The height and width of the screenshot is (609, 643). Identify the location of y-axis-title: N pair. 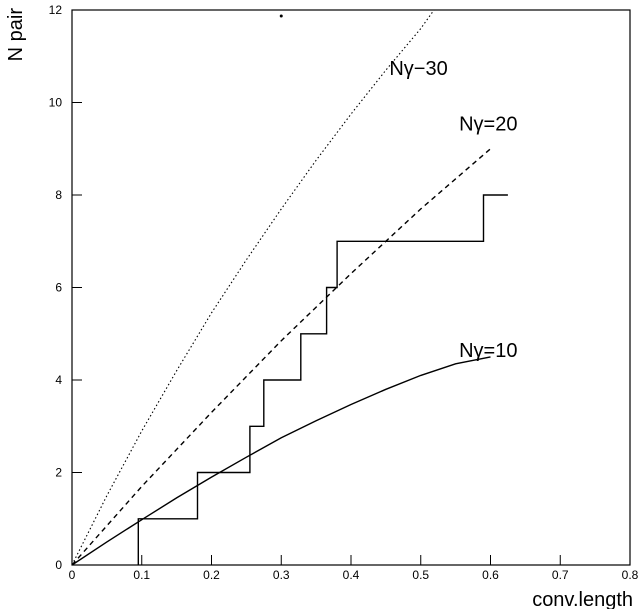
(16, 35).